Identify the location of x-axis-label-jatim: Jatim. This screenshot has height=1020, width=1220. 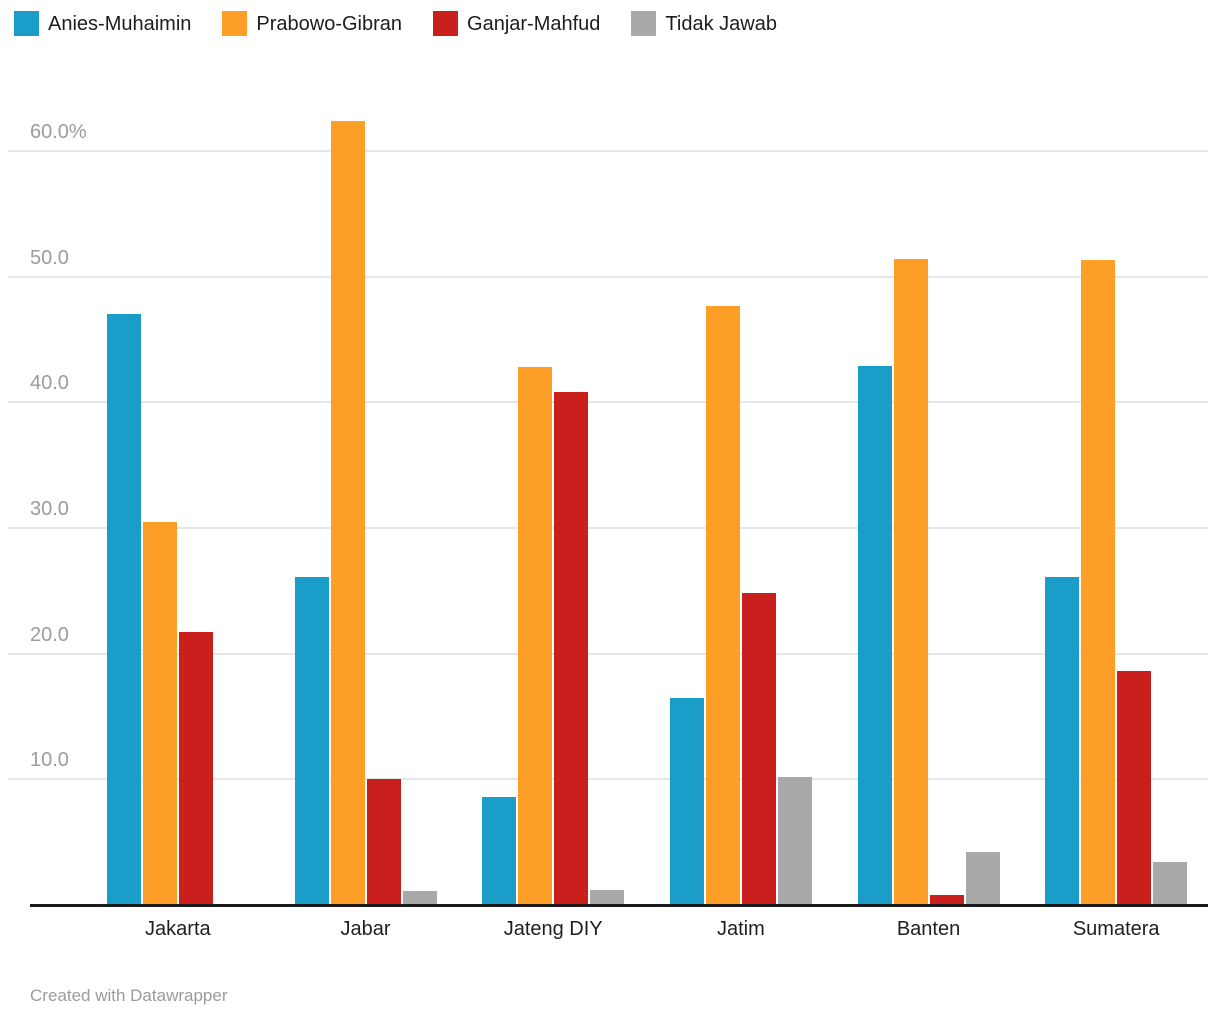
(740, 929).